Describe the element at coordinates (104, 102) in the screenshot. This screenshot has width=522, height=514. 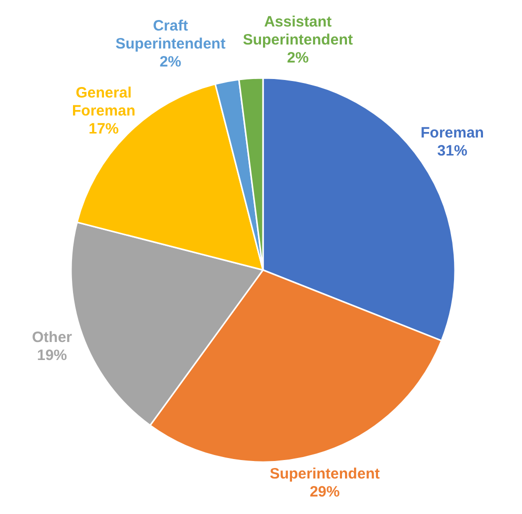
I see `slice-label: General Foreman` at that location.